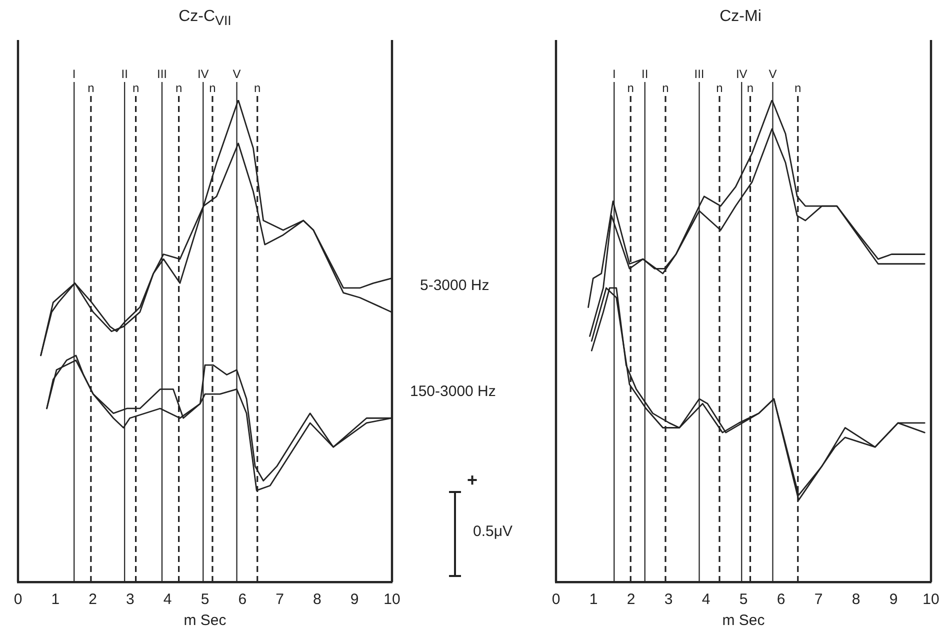  What do you see at coordinates (455, 285) in the screenshot?
I see `text: 5-3000 Hz` at bounding box center [455, 285].